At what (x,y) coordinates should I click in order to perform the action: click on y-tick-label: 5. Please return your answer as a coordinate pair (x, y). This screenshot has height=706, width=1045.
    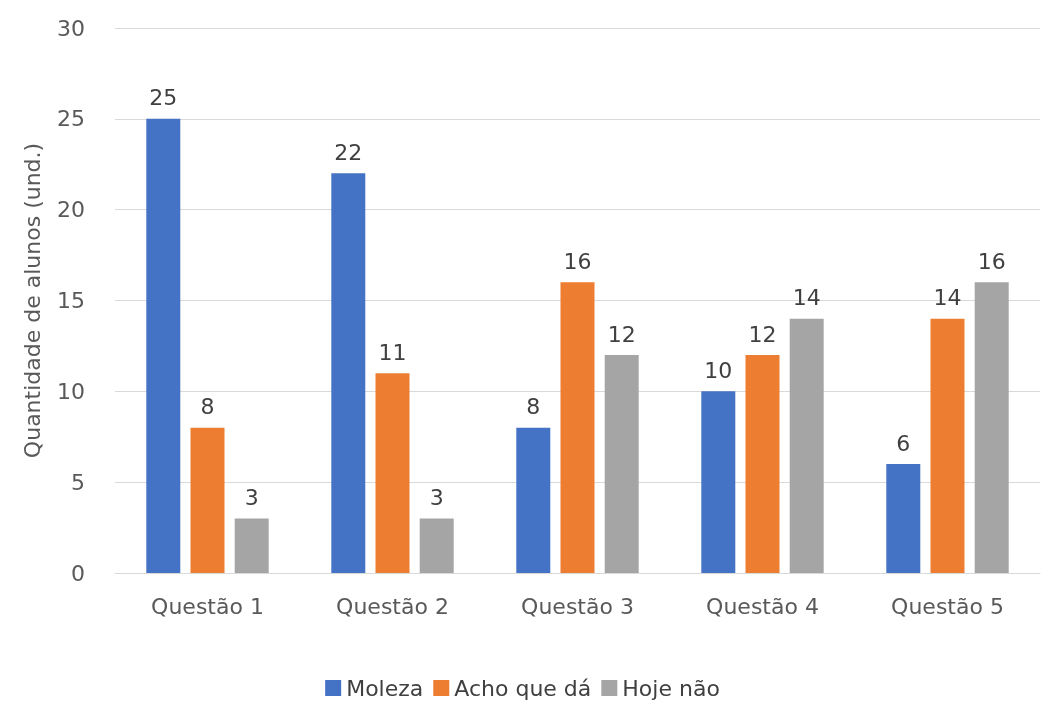
    Looking at the image, I should click on (78, 482).